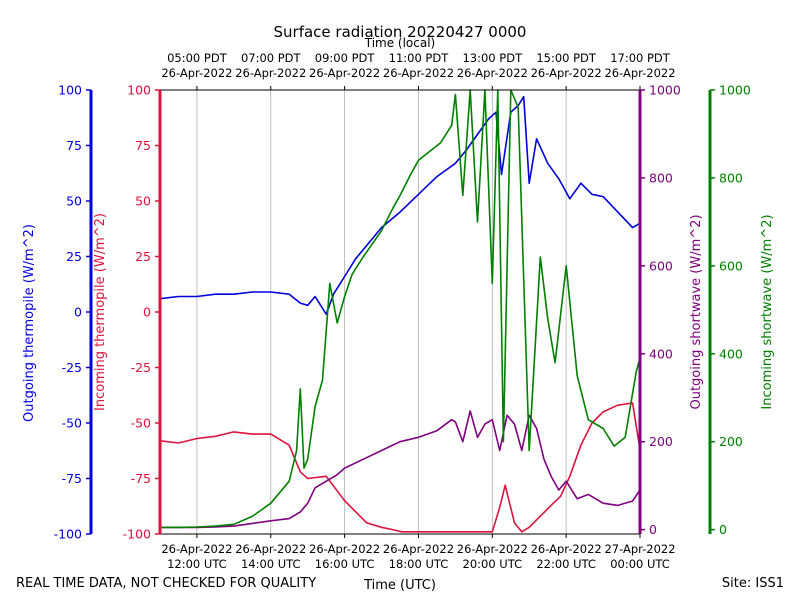 This screenshot has width=800, height=600. Describe the element at coordinates (665, 90) in the screenshot. I see `y-tick-label-outgoing-shortwave-5: 1000` at that location.